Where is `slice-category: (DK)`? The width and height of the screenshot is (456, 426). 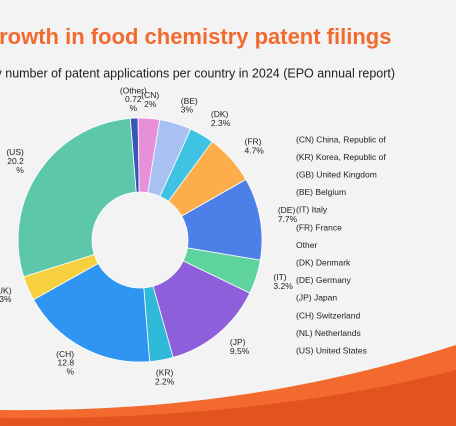
slice-category: (DK) is located at coordinates (220, 114).